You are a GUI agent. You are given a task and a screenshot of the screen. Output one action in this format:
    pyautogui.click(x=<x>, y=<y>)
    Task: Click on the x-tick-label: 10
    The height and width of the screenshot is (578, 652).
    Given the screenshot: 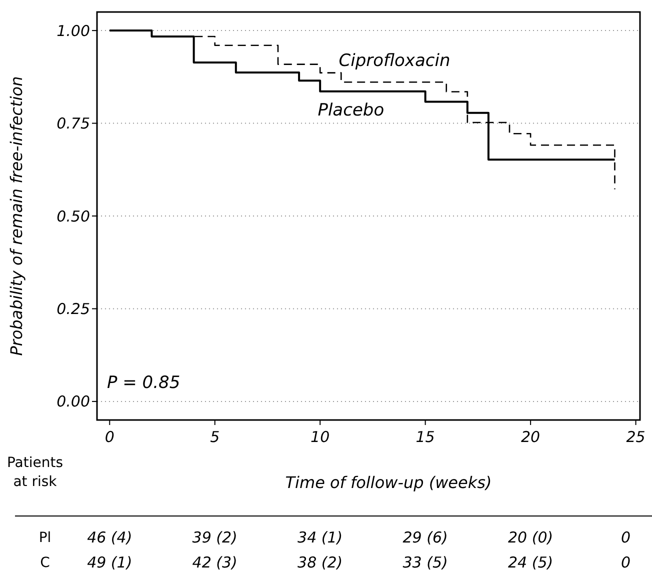 What is the action you would take?
    pyautogui.click(x=320, y=437)
    